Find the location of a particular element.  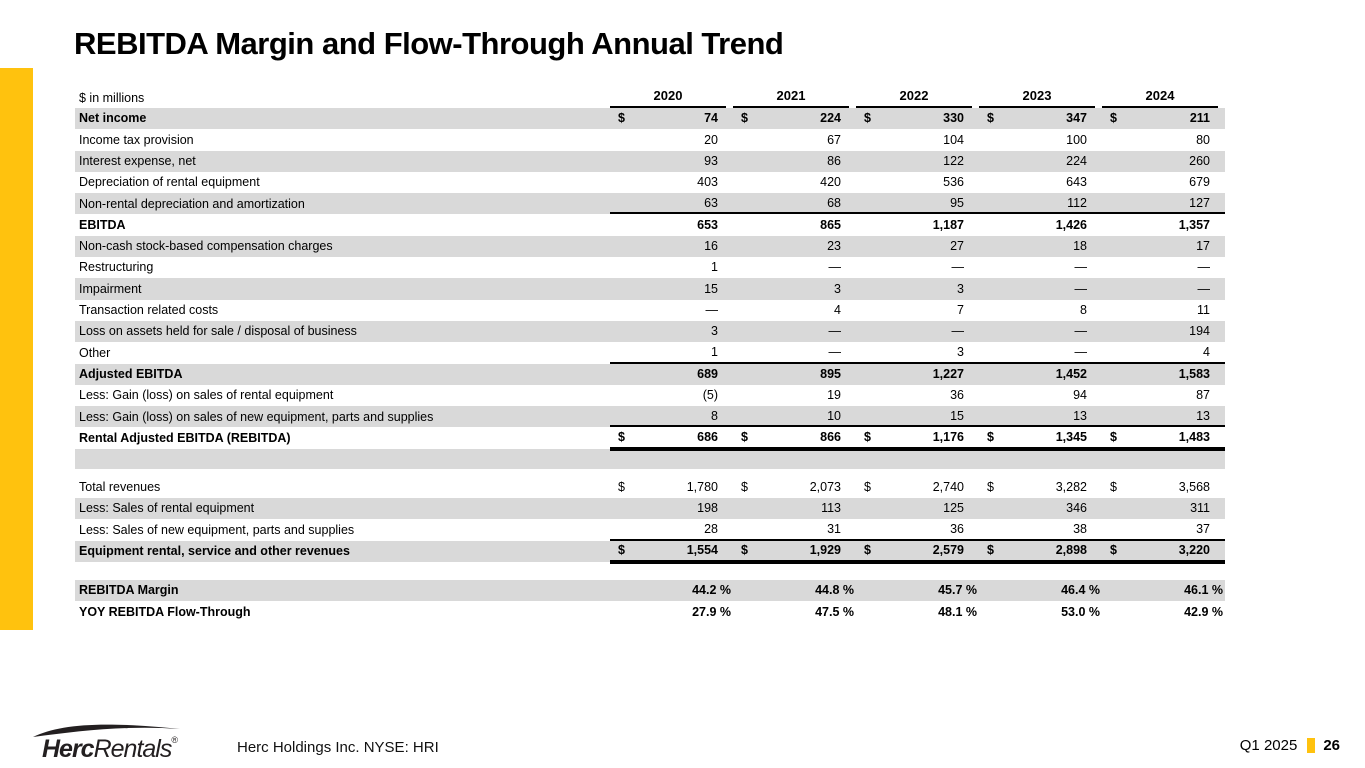

value-cell: 27.9 % is located at coordinates (671, 611).